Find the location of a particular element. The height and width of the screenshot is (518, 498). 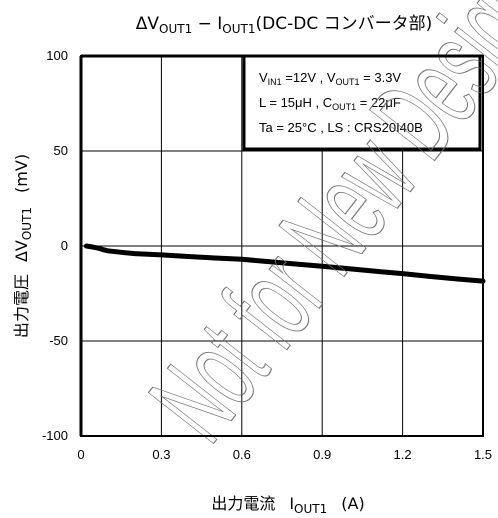

conditions-line-1: VIN1 =12V , VOUT1 = 3.3V is located at coordinates (330, 78).